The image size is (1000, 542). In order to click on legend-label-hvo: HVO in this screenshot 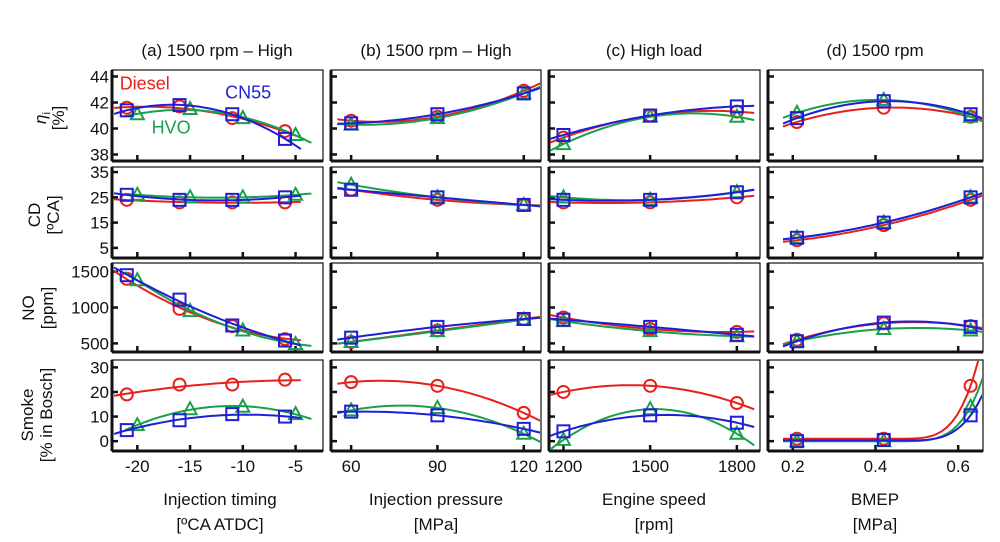, I will do `click(171, 128)`.